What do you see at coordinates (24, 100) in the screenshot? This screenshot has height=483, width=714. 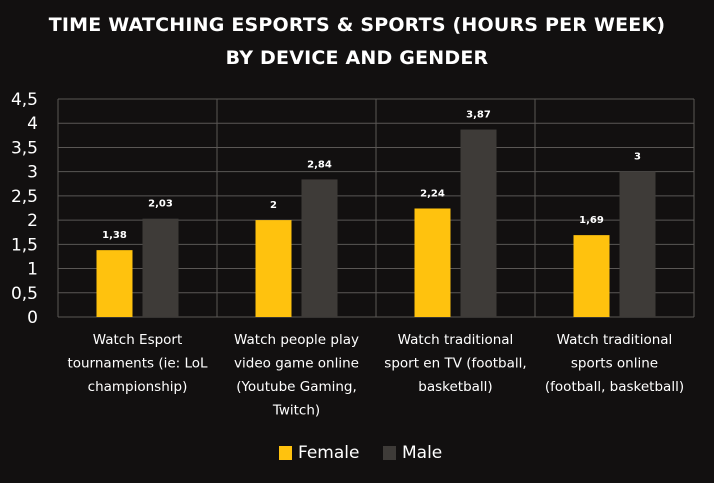 I see `y-tick-label: 4,5` at bounding box center [24, 100].